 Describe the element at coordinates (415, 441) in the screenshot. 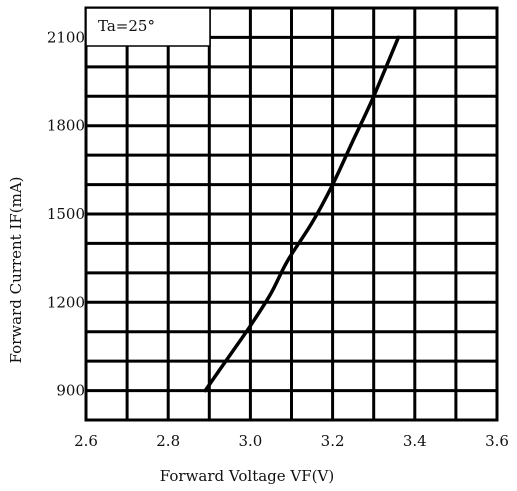

I see `x-tick-label: 3.4` at that location.